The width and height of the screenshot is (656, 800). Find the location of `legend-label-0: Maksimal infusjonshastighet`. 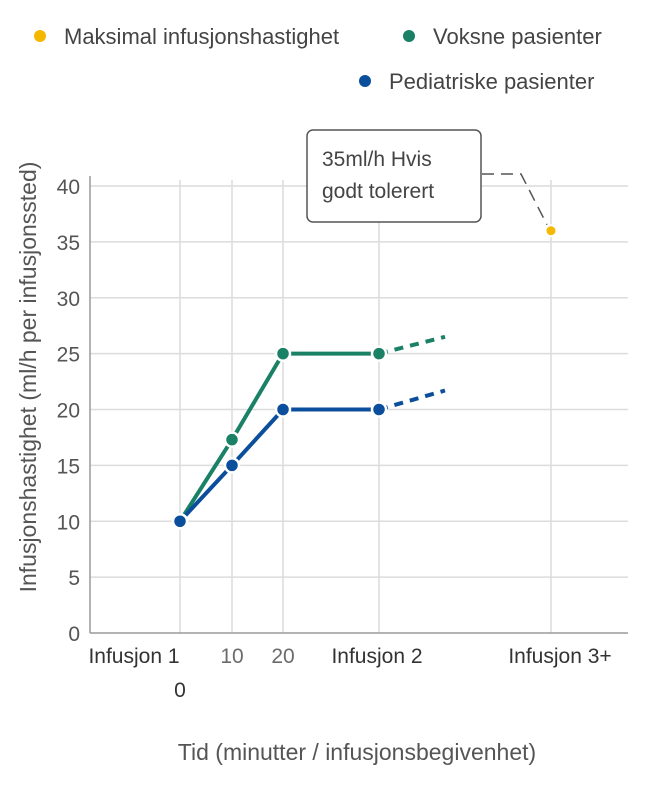

legend-label-0: Maksimal infusjonshastighet is located at coordinates (201, 36).